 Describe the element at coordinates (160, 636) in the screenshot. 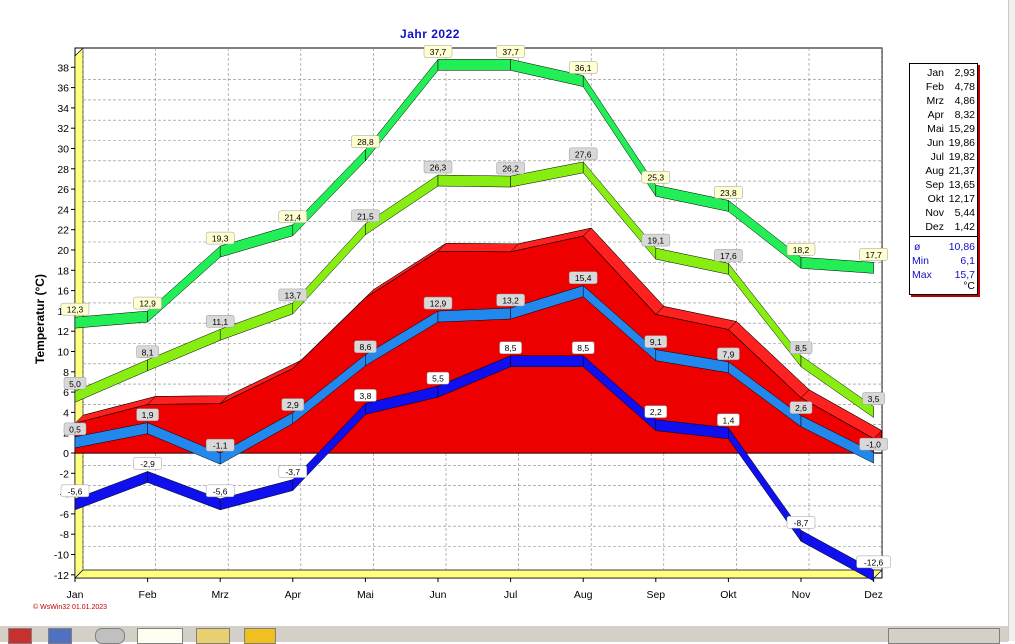

I see `weather-icon` at that location.